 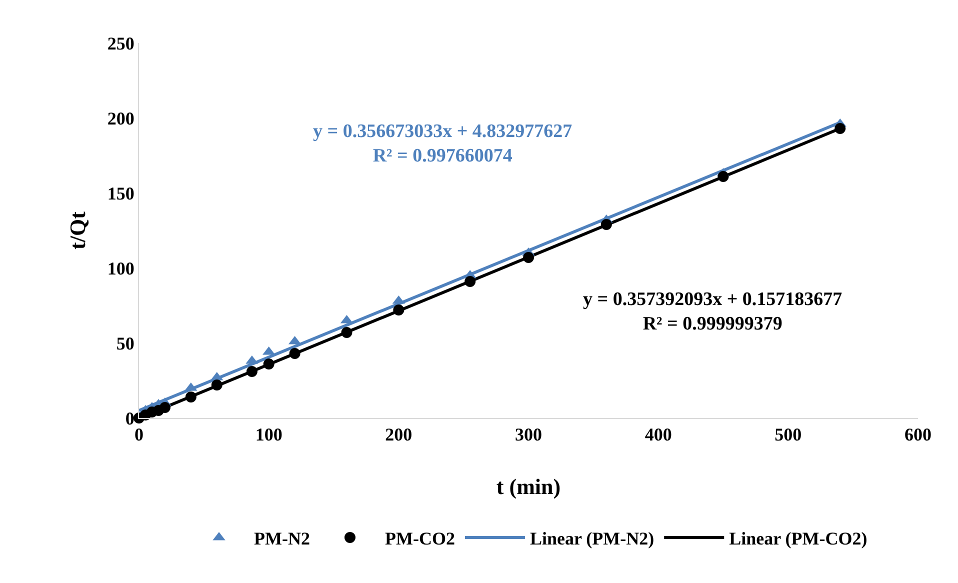 What do you see at coordinates (528, 486) in the screenshot?
I see `x-axis-title: t (min)` at bounding box center [528, 486].